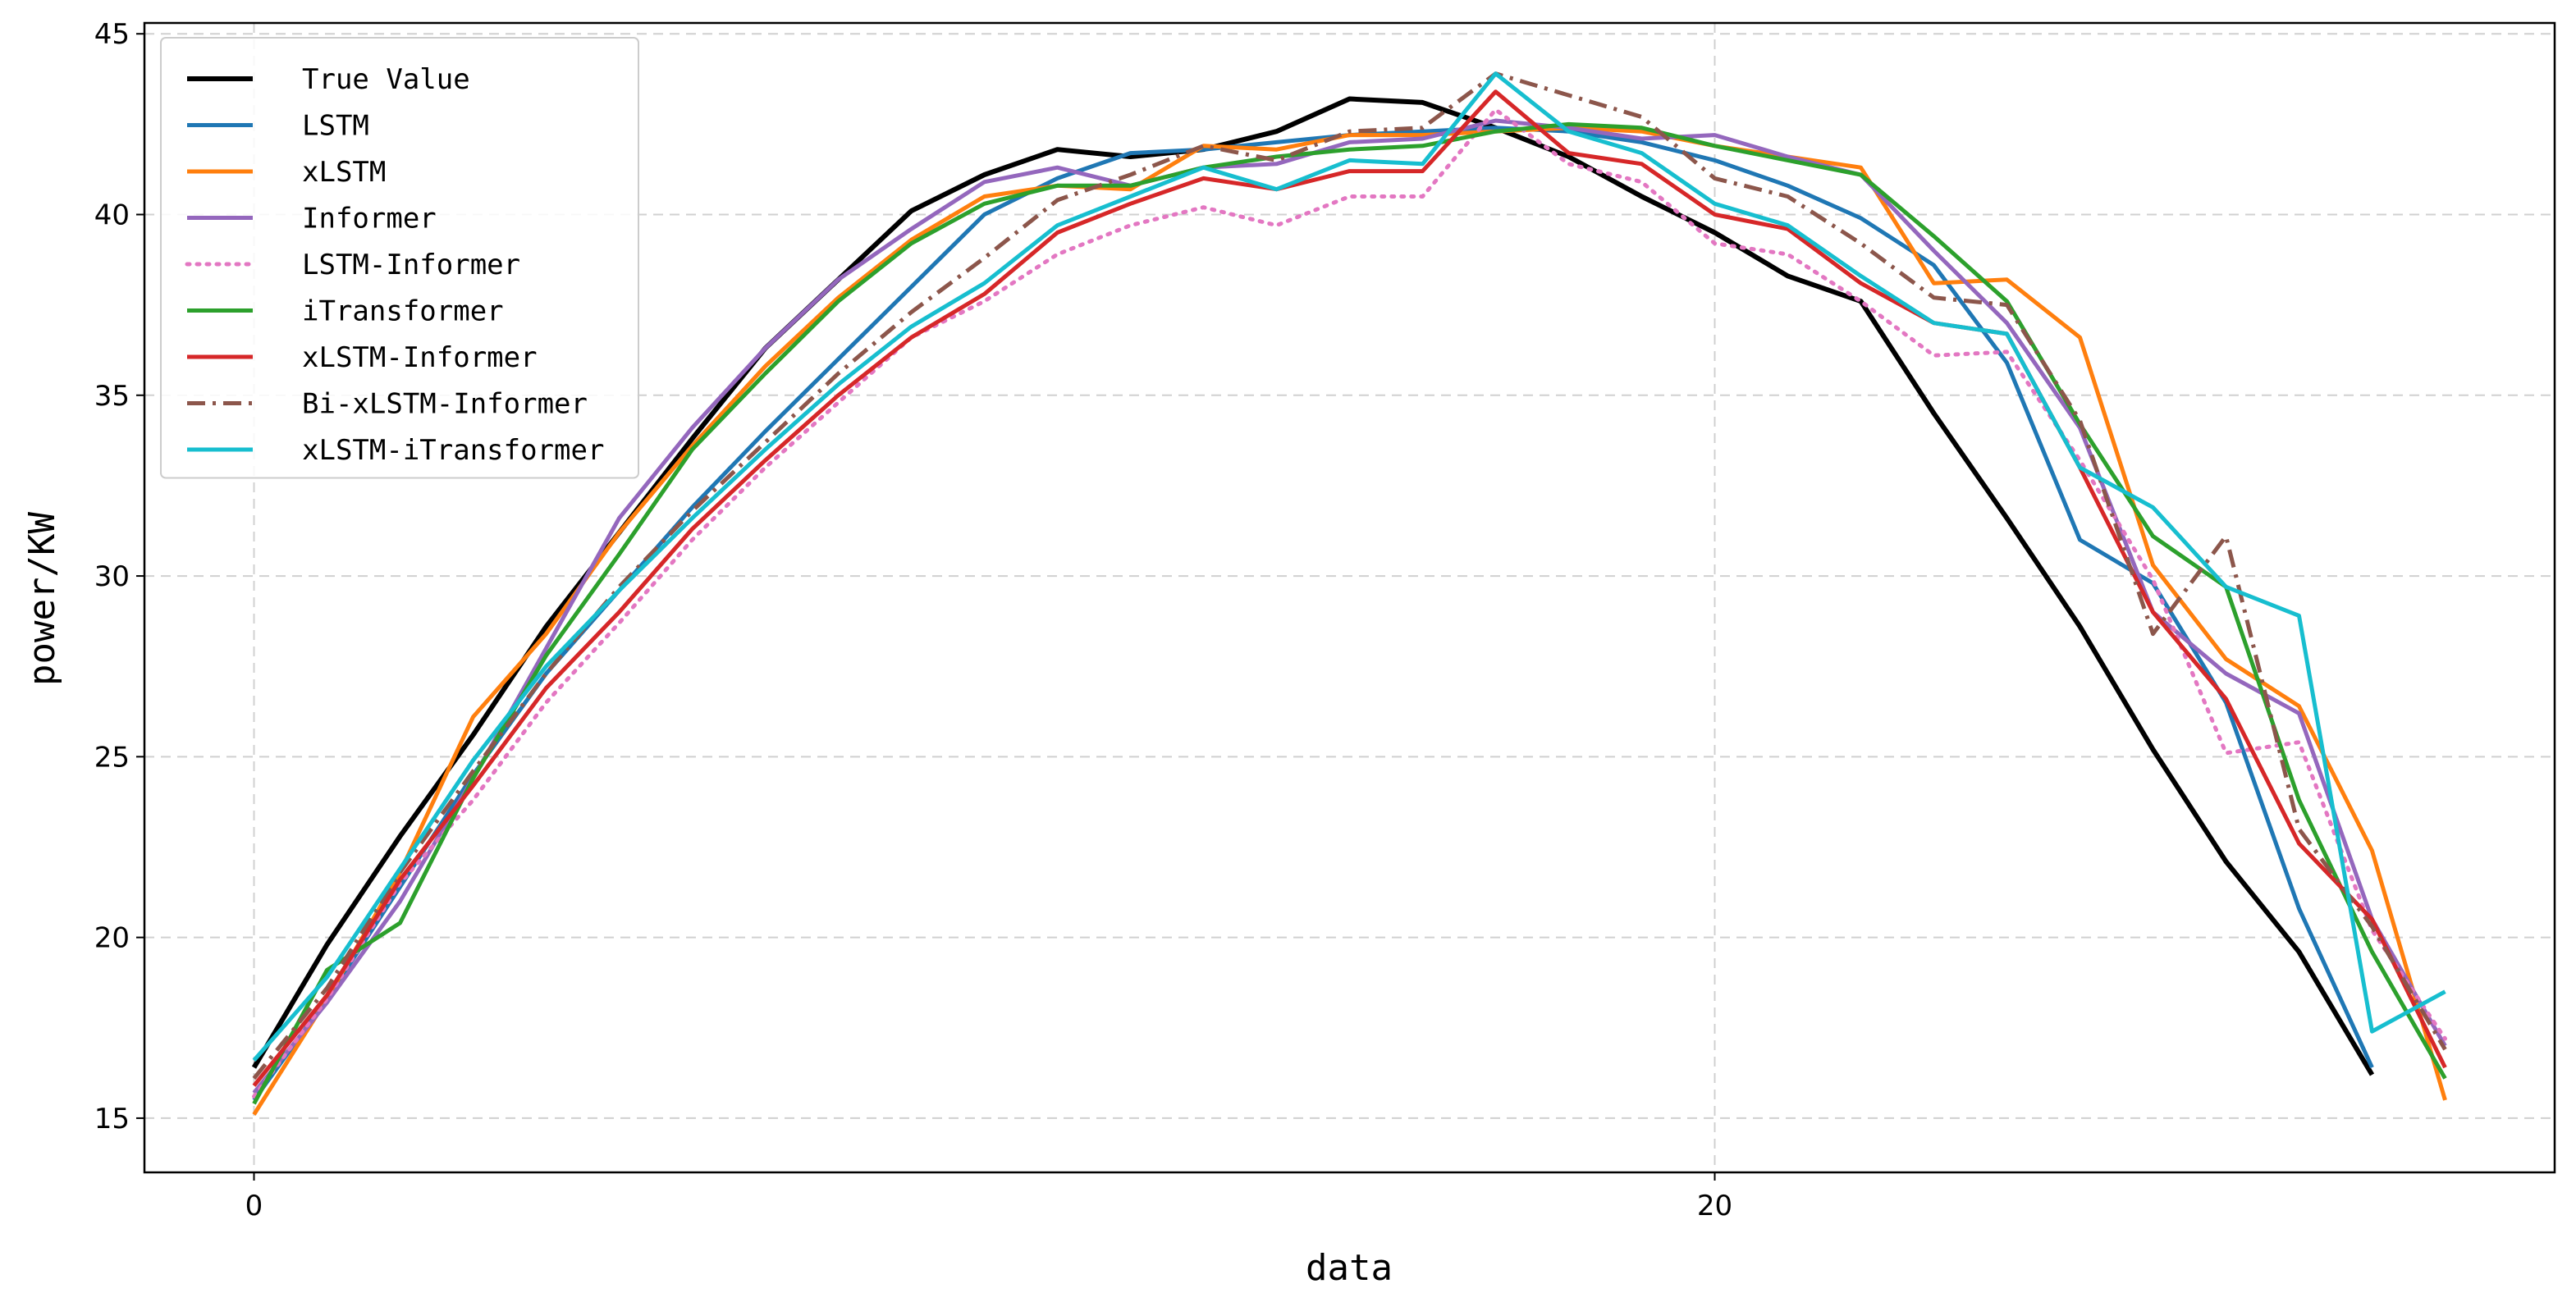 The width and height of the screenshot is (2576, 1302). Describe the element at coordinates (411, 265) in the screenshot. I see `legend-label: LSTM-Informer` at that location.